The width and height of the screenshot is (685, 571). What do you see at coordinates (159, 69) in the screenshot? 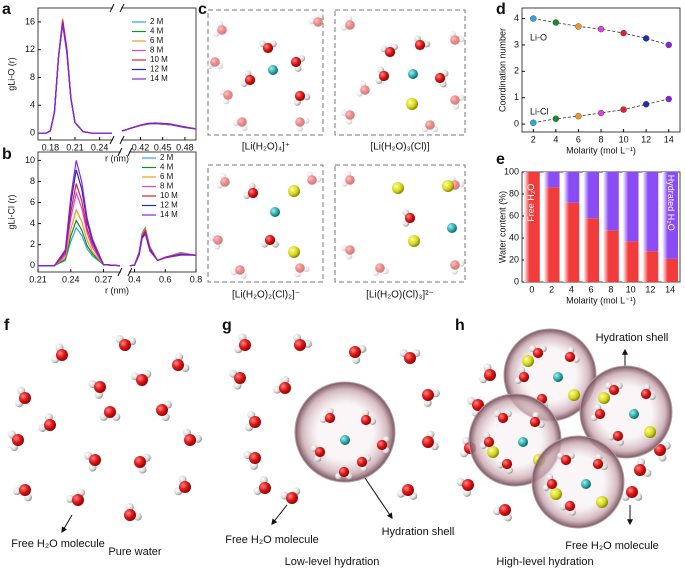
I see `legend-label: 12 M` at bounding box center [159, 69].